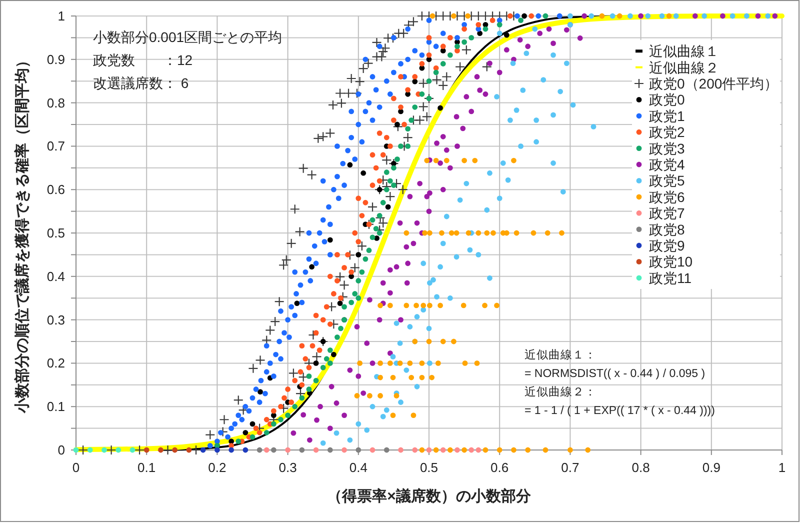  What do you see at coordinates (499, 467) in the screenshot?
I see `x-tick-label: 0.6` at bounding box center [499, 467].